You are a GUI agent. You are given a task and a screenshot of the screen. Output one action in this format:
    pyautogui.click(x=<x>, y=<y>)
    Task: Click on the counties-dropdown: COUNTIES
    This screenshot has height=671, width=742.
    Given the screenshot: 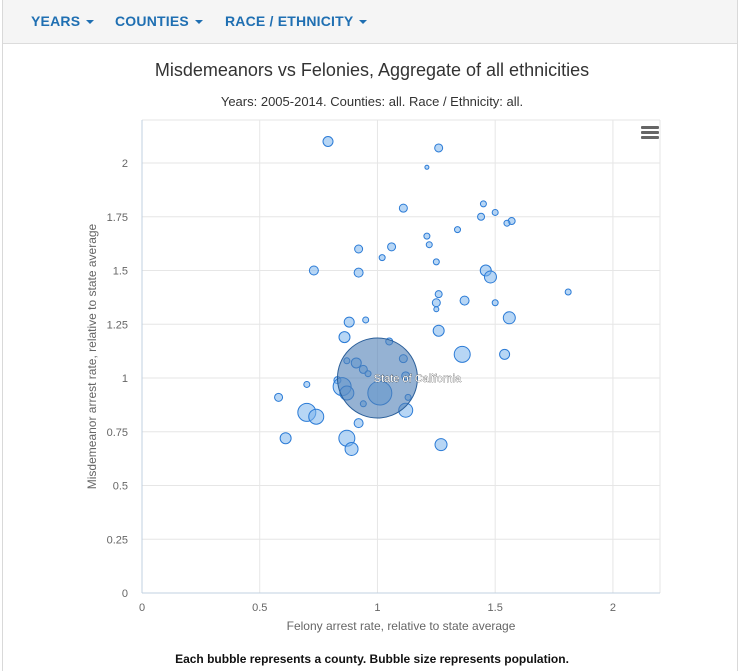 What is the action you would take?
    pyautogui.click(x=159, y=21)
    